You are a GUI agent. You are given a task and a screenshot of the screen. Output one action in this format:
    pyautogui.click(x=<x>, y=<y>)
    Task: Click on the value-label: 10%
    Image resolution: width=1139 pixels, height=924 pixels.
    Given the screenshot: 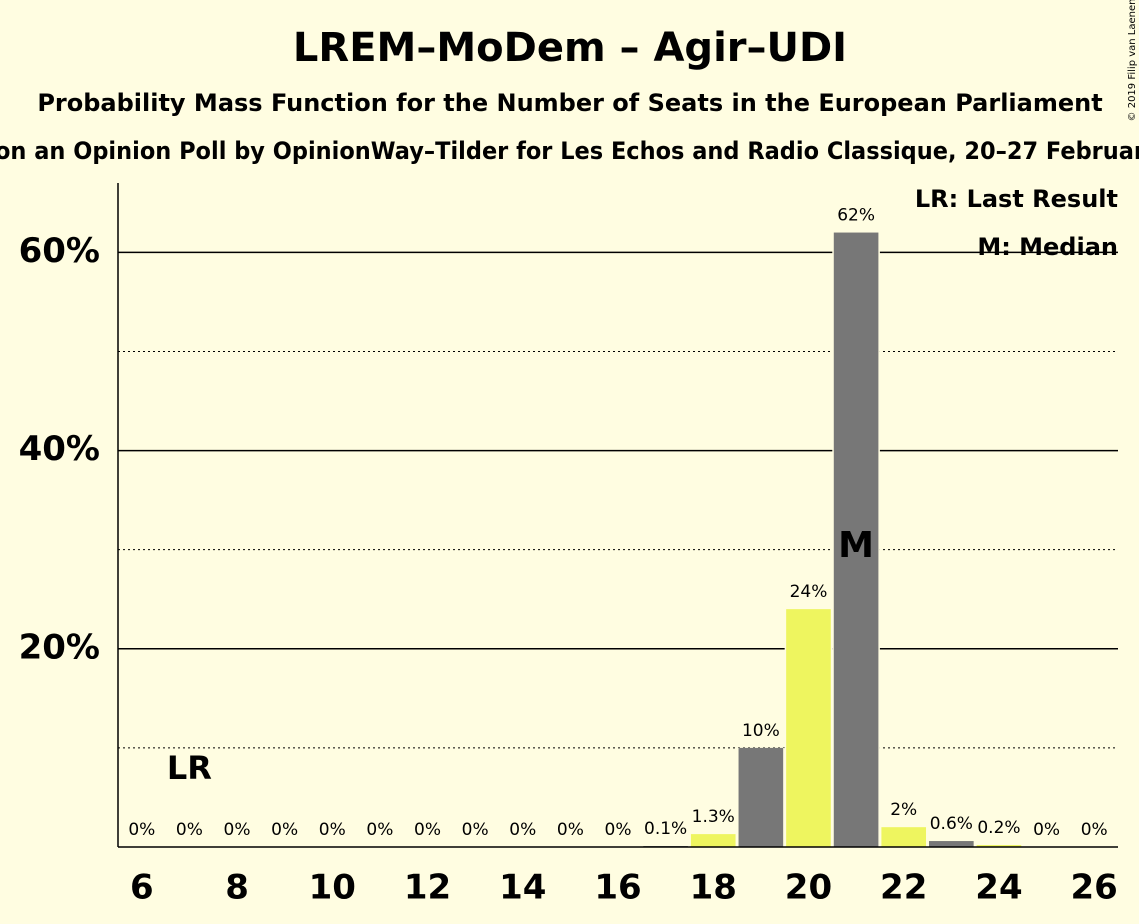 What is the action you would take?
    pyautogui.click(x=761, y=731)
    